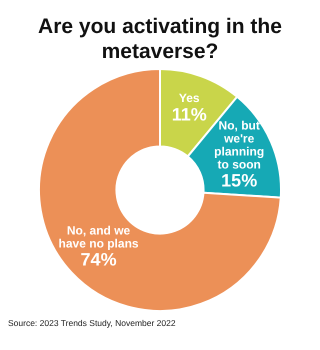  Describe the element at coordinates (239, 180) in the screenshot. I see `data-label: 15%` at that location.